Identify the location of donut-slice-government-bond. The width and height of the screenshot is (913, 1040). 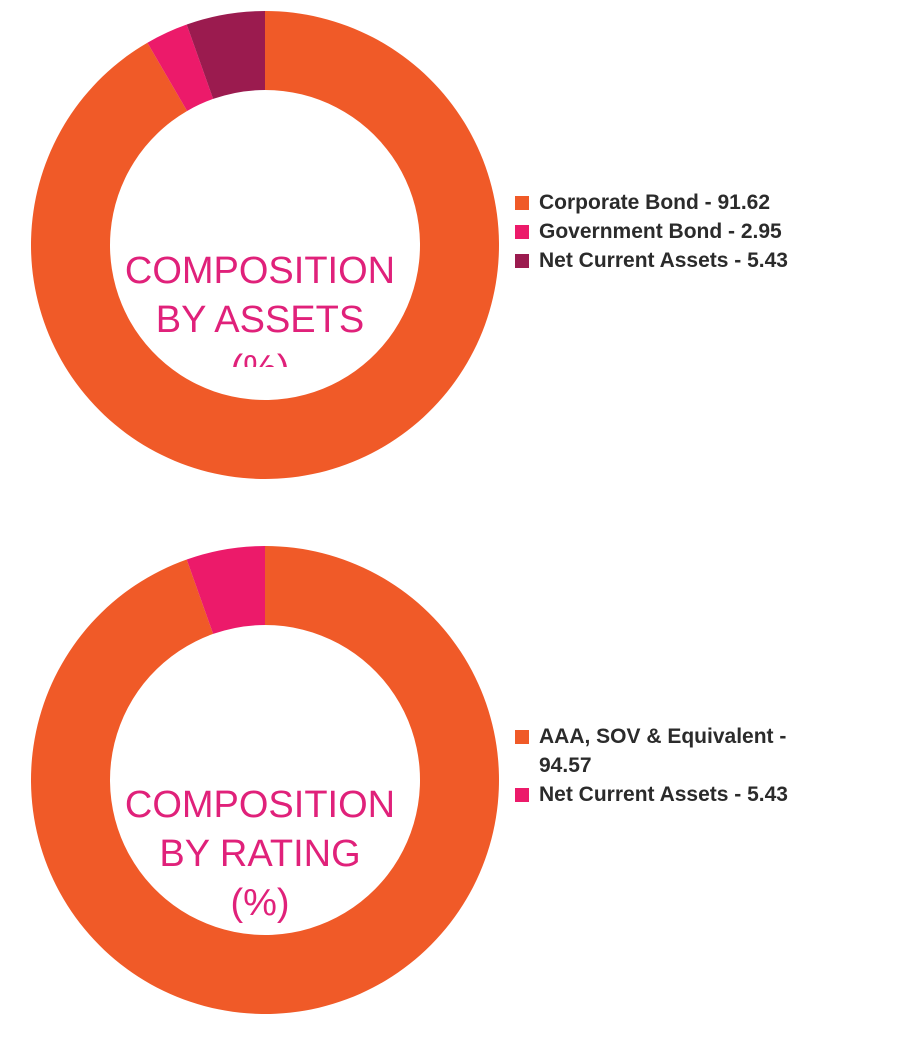
(180, 67).